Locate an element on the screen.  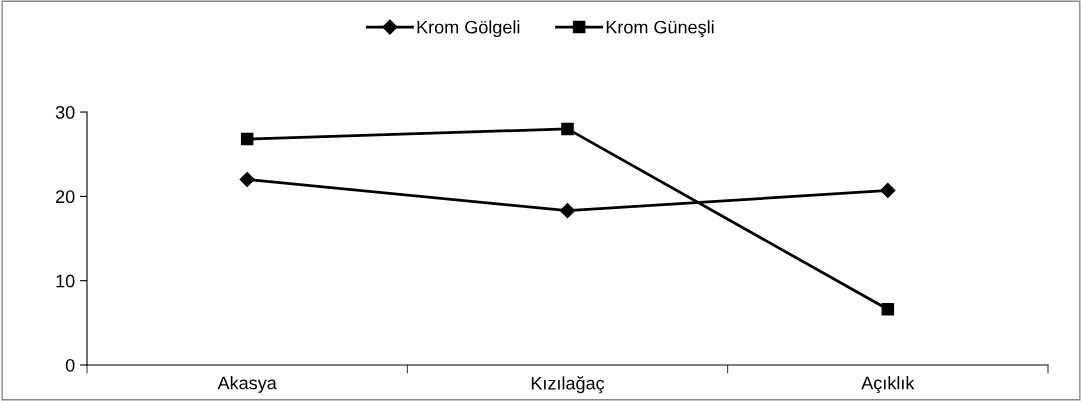
x-tick-label: Kızılağaç is located at coordinates (568, 385).